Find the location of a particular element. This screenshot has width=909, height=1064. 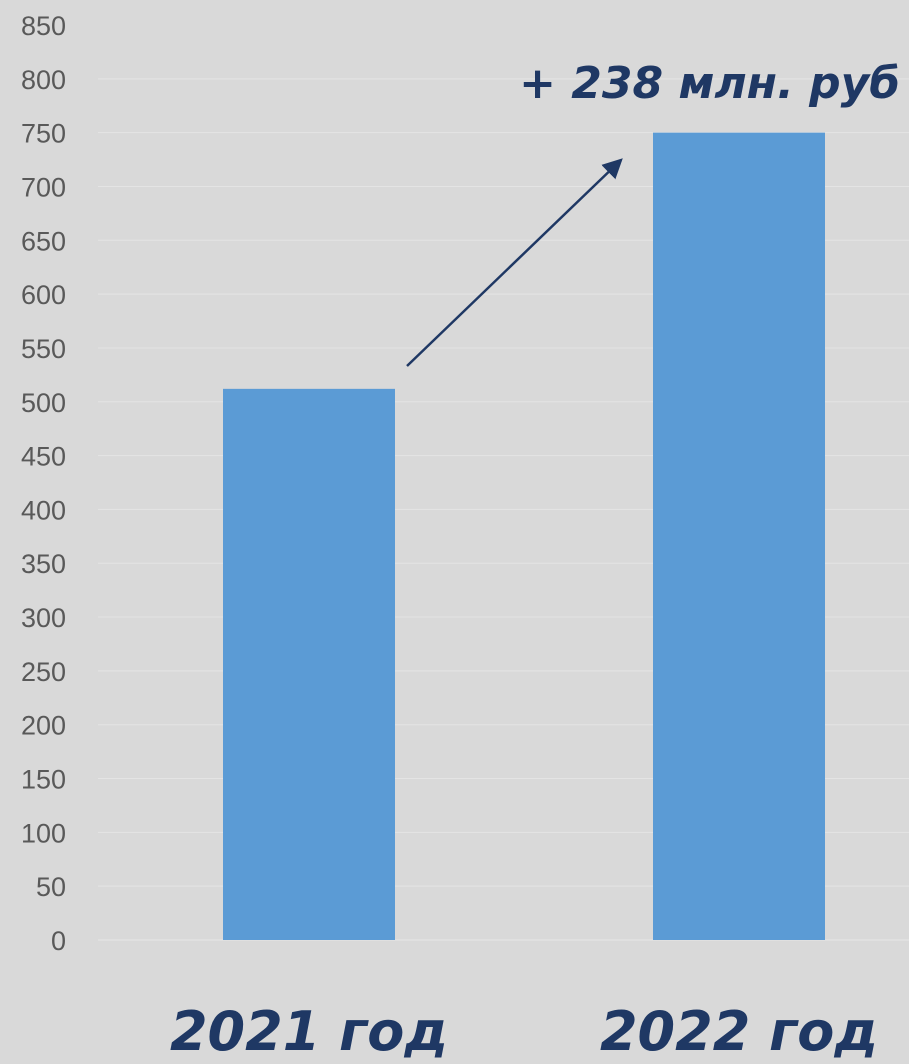

y-tick-label: 850 is located at coordinates (43, 26).